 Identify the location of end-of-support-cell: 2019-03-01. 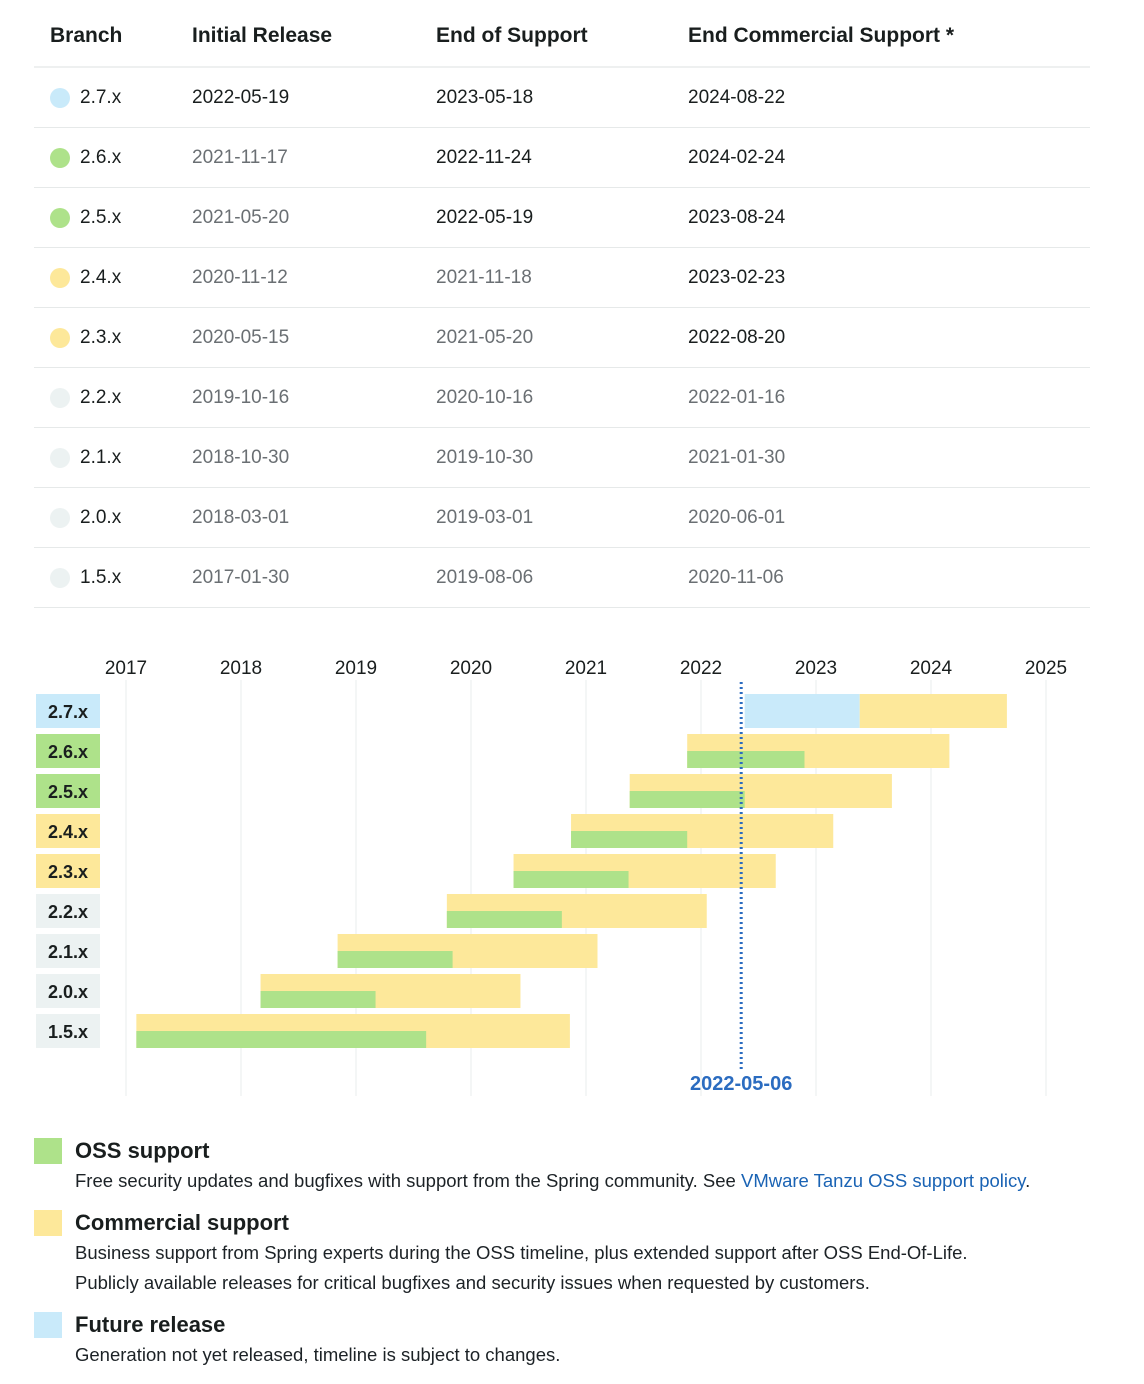
(546, 517).